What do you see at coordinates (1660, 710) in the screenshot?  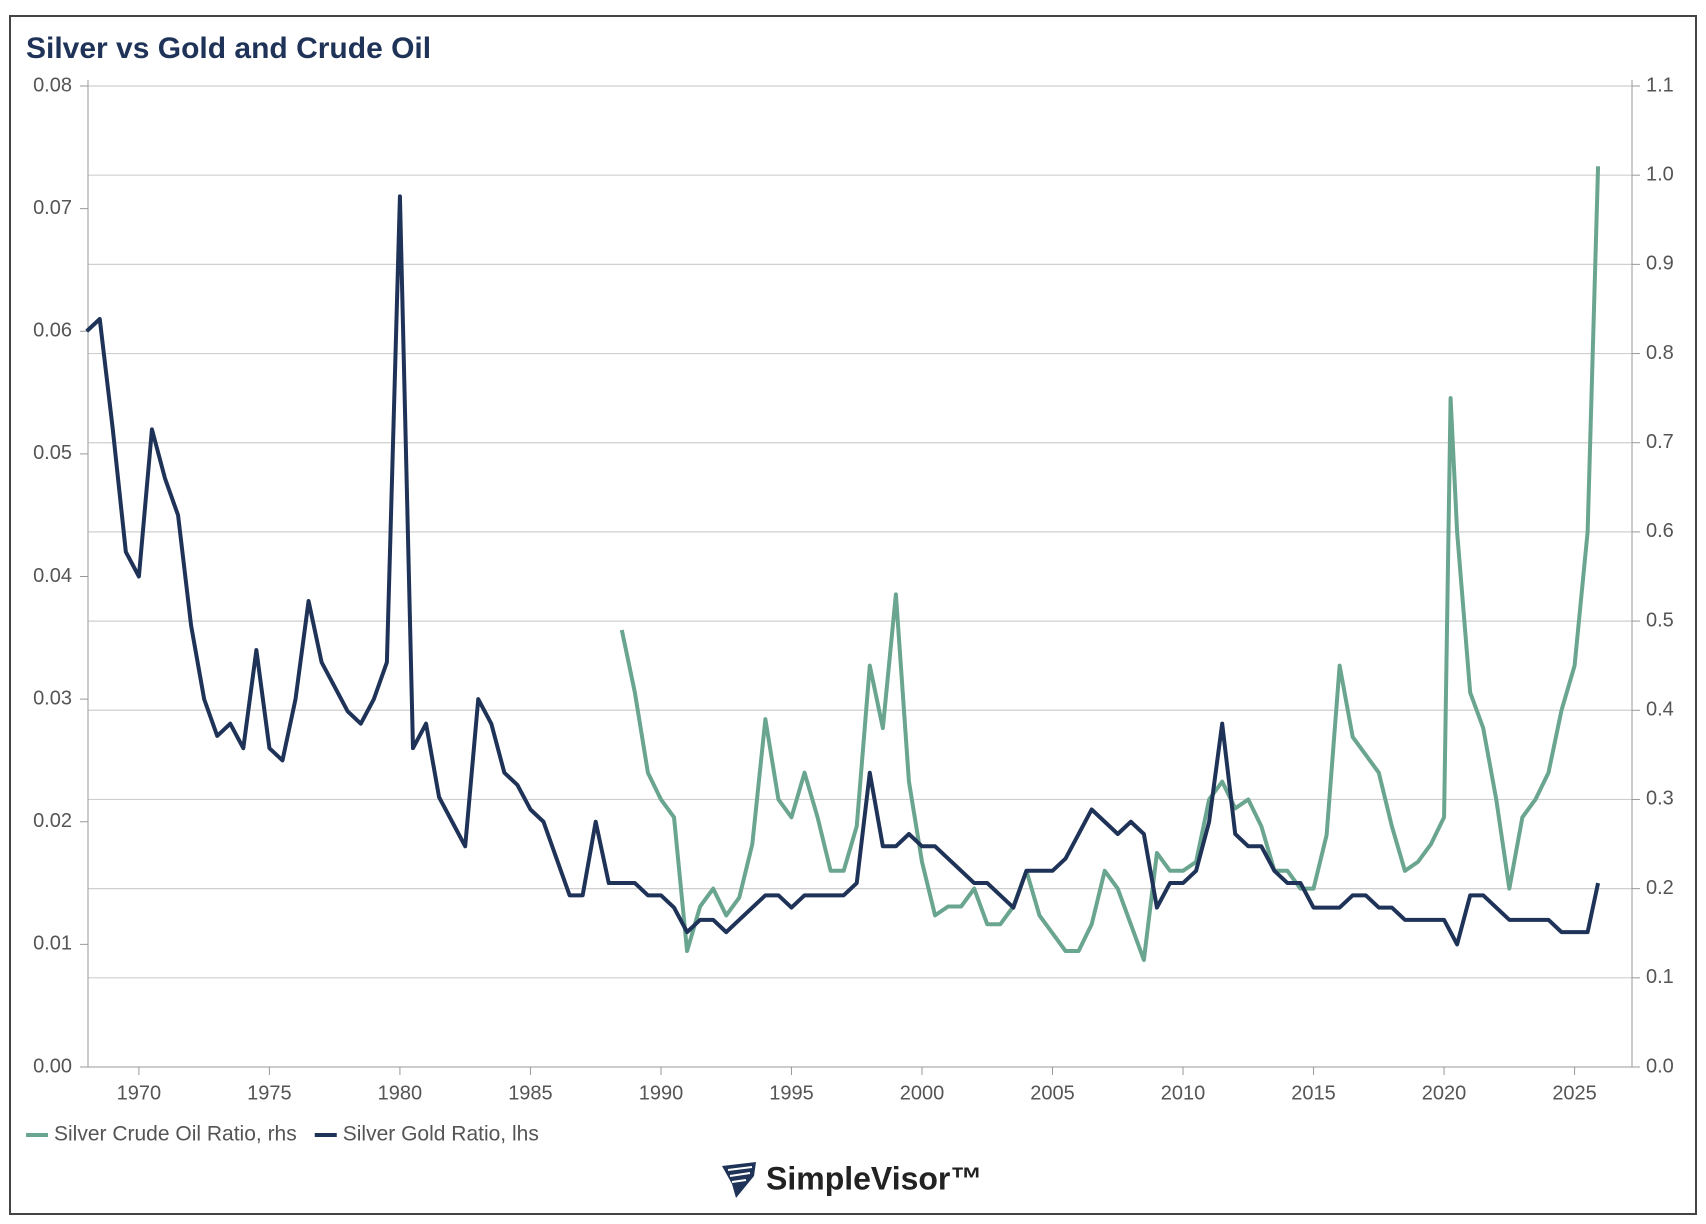 I see `y2-tick-label: 0.4` at bounding box center [1660, 710].